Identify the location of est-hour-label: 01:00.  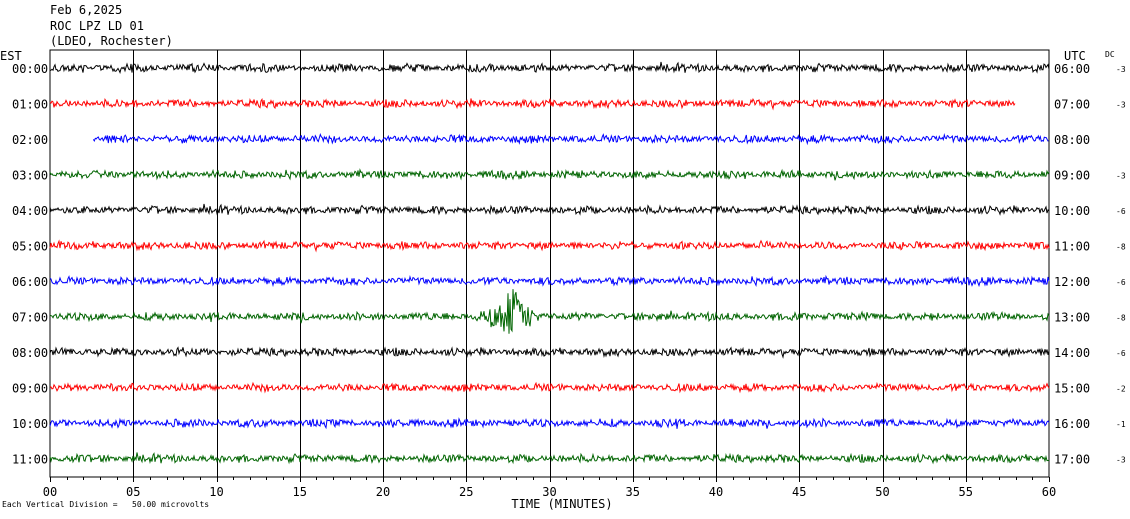
(30, 105).